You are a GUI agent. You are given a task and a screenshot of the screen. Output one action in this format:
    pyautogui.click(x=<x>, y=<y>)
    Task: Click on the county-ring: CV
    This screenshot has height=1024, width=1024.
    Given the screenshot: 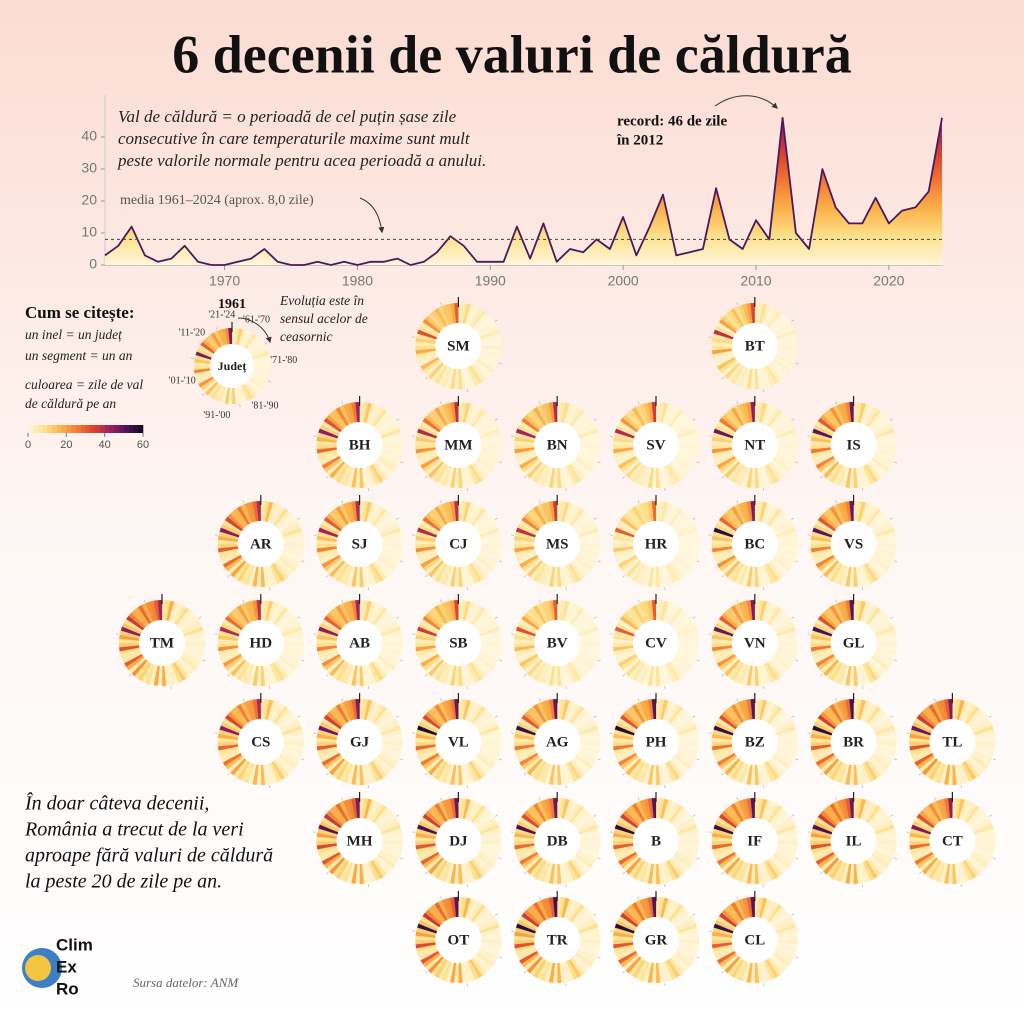 What is the action you would take?
    pyautogui.click(x=654, y=642)
    